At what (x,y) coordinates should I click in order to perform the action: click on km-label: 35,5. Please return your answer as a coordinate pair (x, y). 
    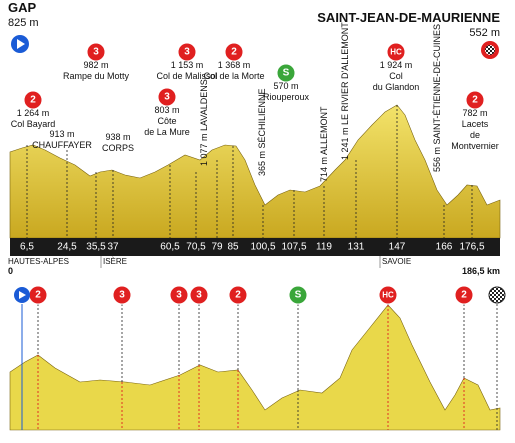
    Looking at the image, I should click on (96, 247).